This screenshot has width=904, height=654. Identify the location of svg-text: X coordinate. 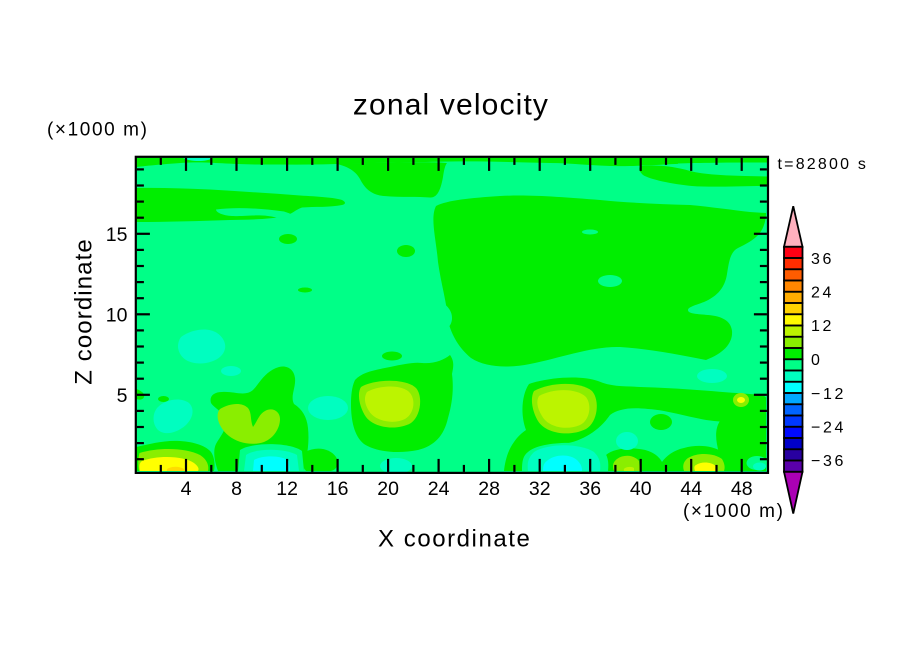
(454, 539).